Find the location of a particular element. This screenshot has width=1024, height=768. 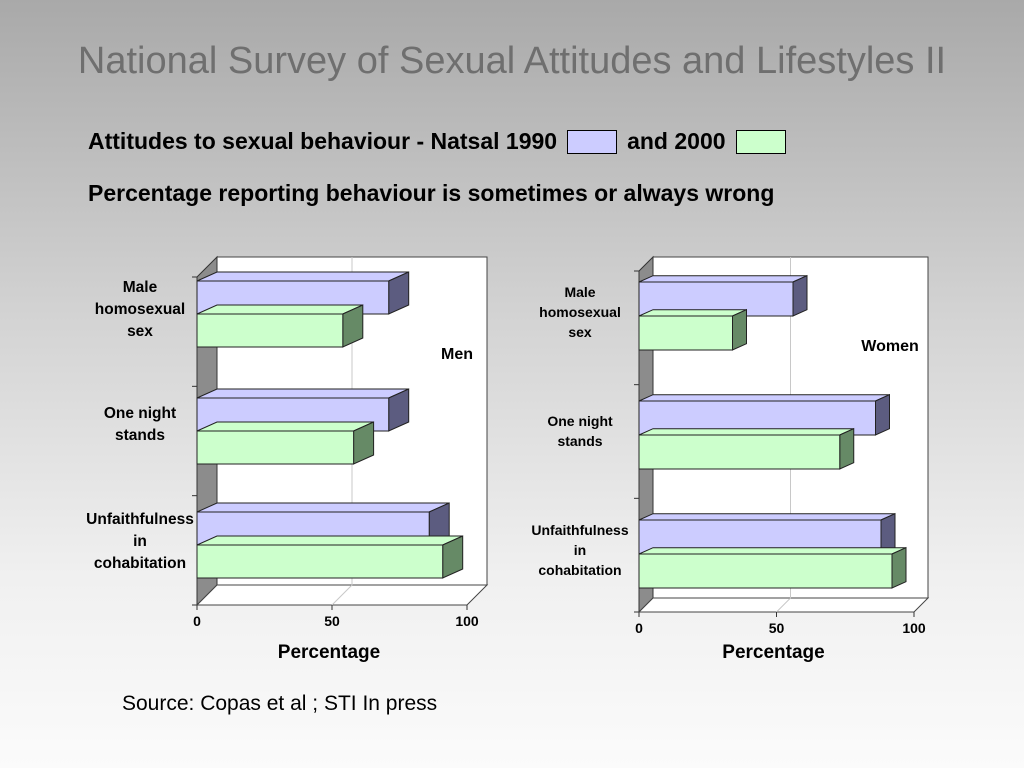

subtitle-text-2000: and 2000 is located at coordinates (676, 141).